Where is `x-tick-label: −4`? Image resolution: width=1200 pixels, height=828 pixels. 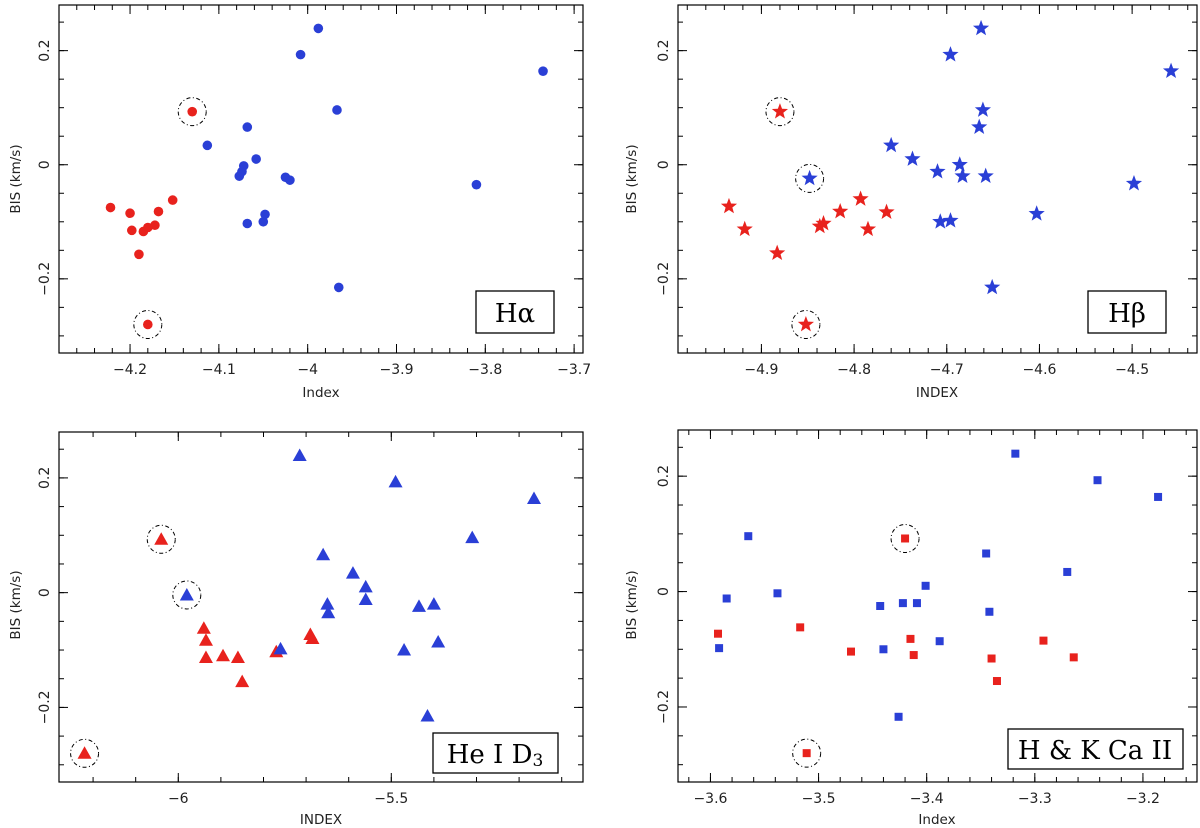 x-tick-label: −4 is located at coordinates (307, 370).